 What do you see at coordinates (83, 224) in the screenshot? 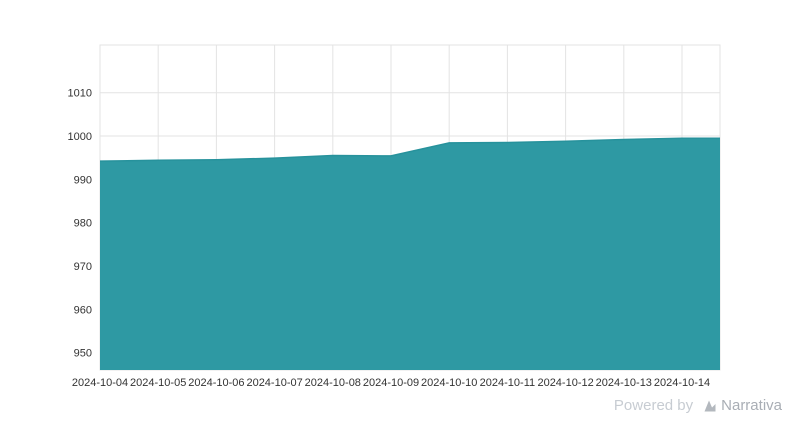
I see `svg-text: 980` at bounding box center [83, 224].